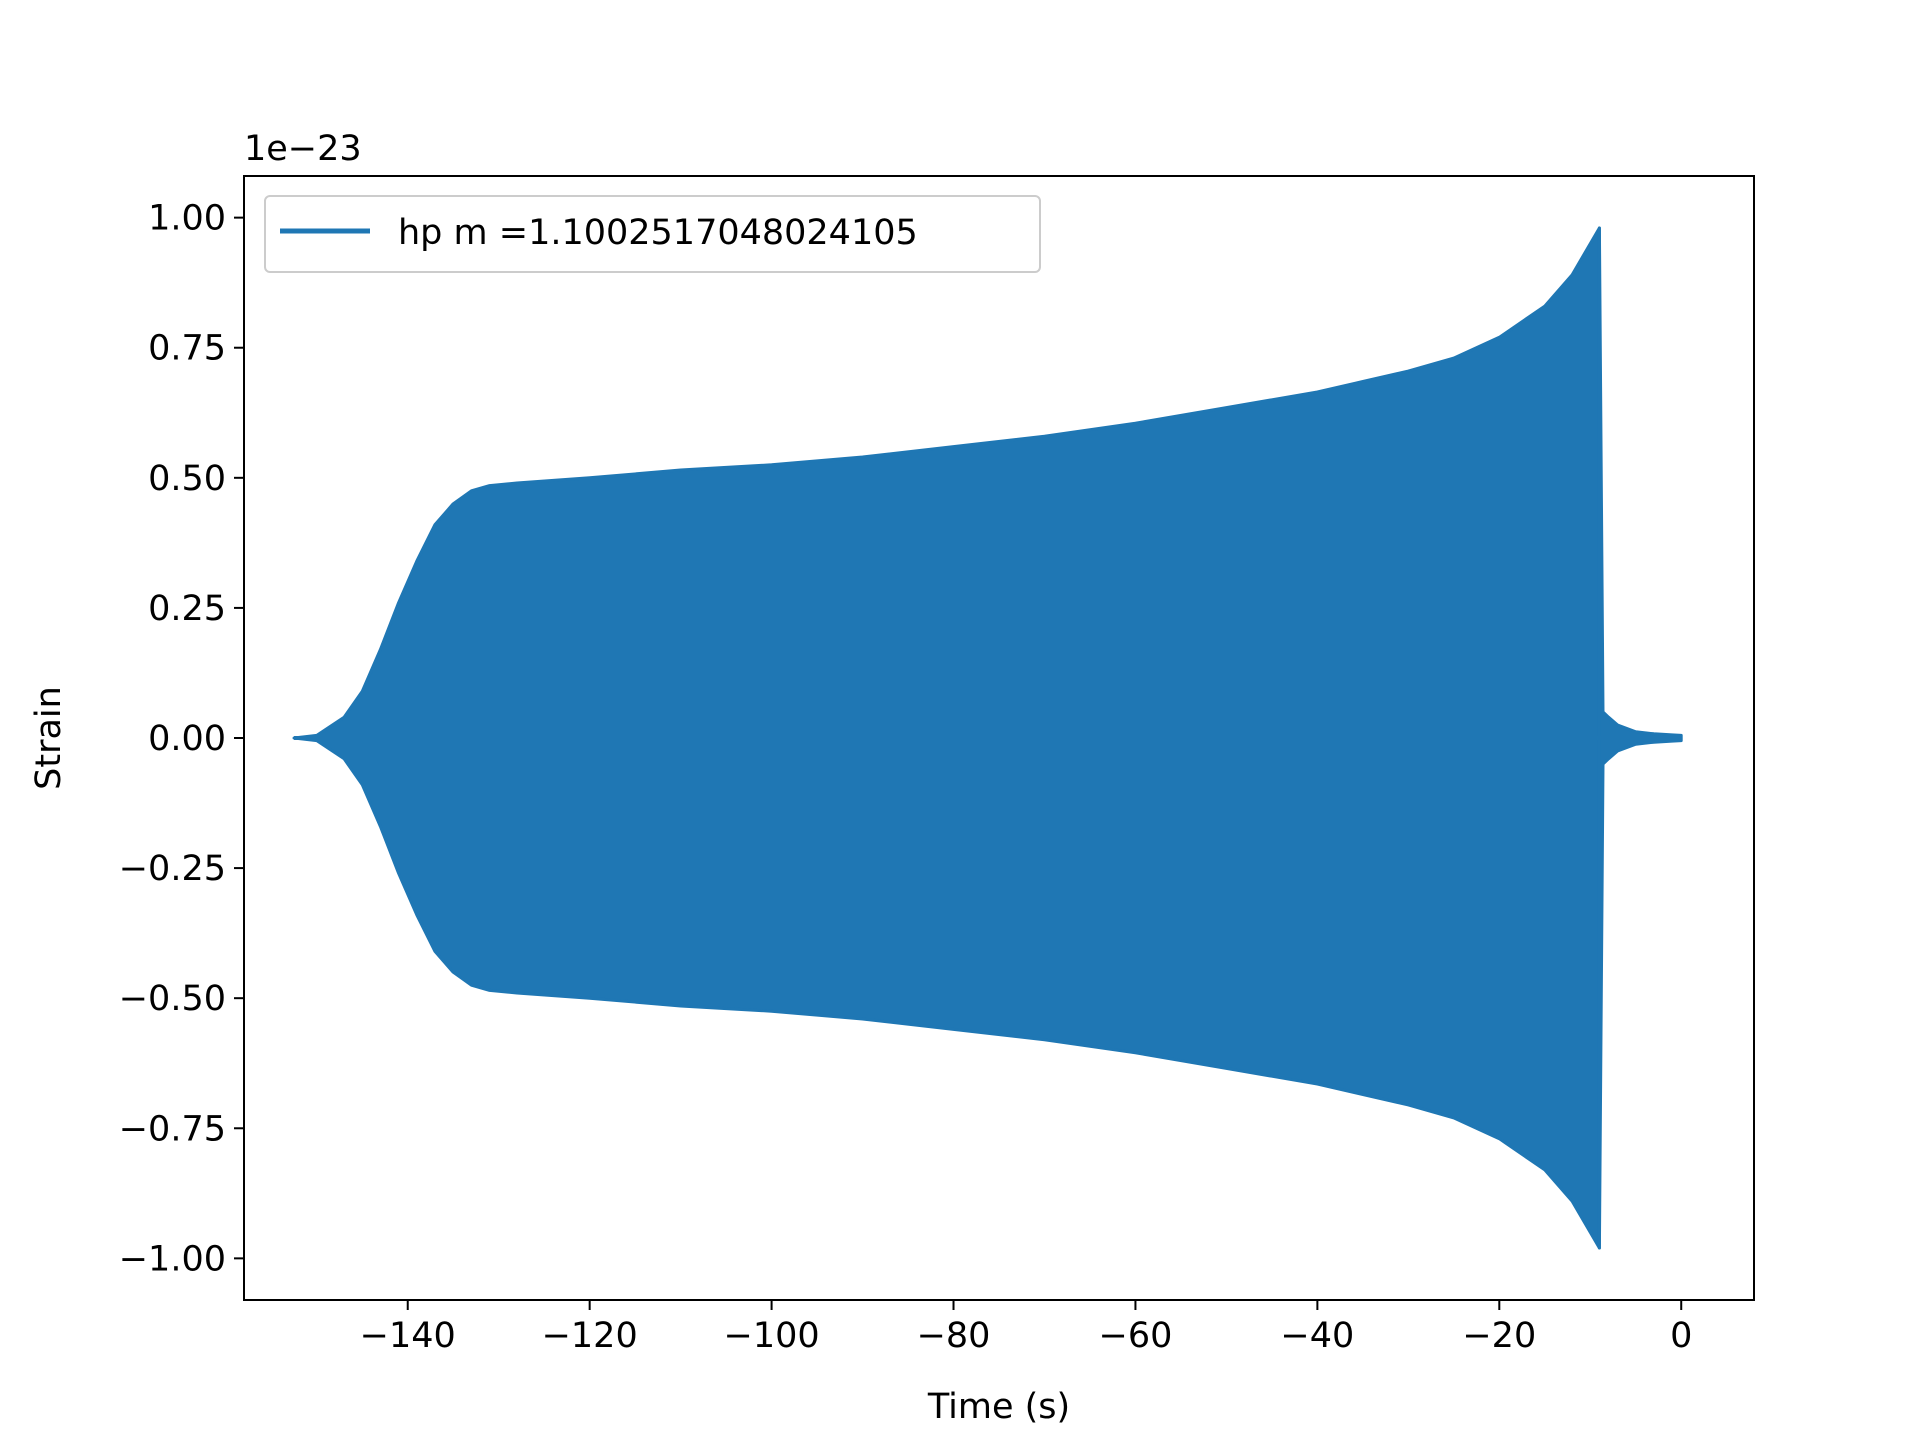 Image resolution: width=1920 pixels, height=1440 pixels. Describe the element at coordinates (408, 1336) in the screenshot. I see `x-tick-label: −140` at that location.